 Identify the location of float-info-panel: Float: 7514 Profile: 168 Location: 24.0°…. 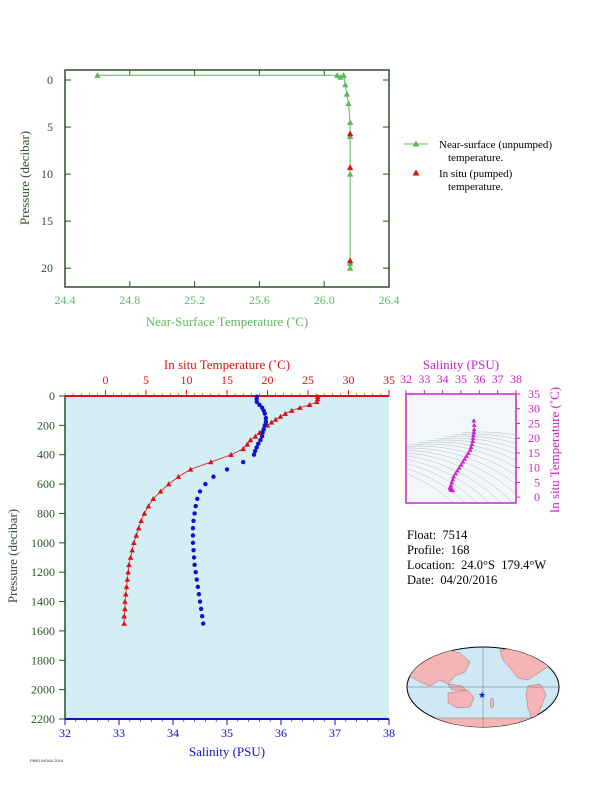
(476, 558).